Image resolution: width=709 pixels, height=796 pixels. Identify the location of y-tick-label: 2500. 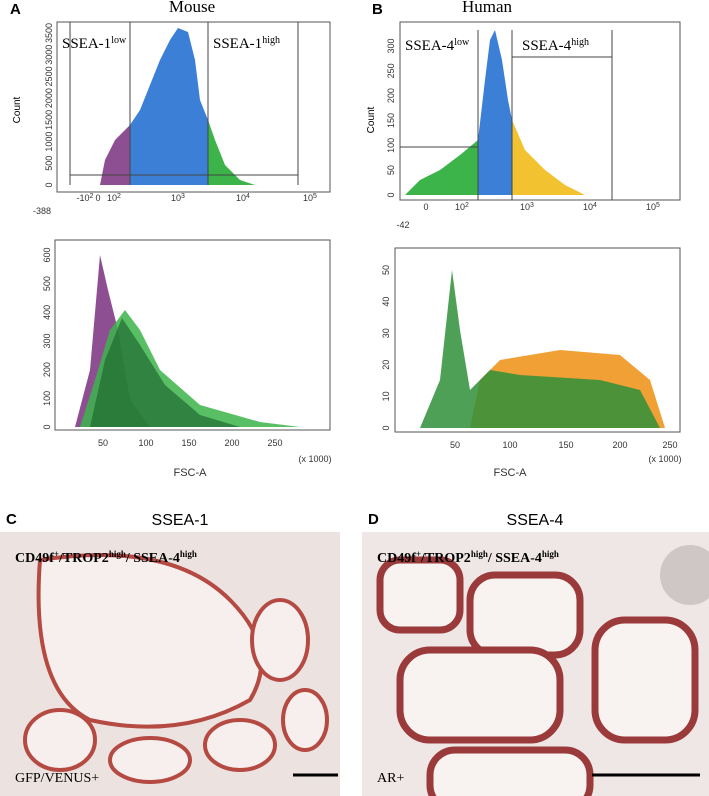
(49, 76).